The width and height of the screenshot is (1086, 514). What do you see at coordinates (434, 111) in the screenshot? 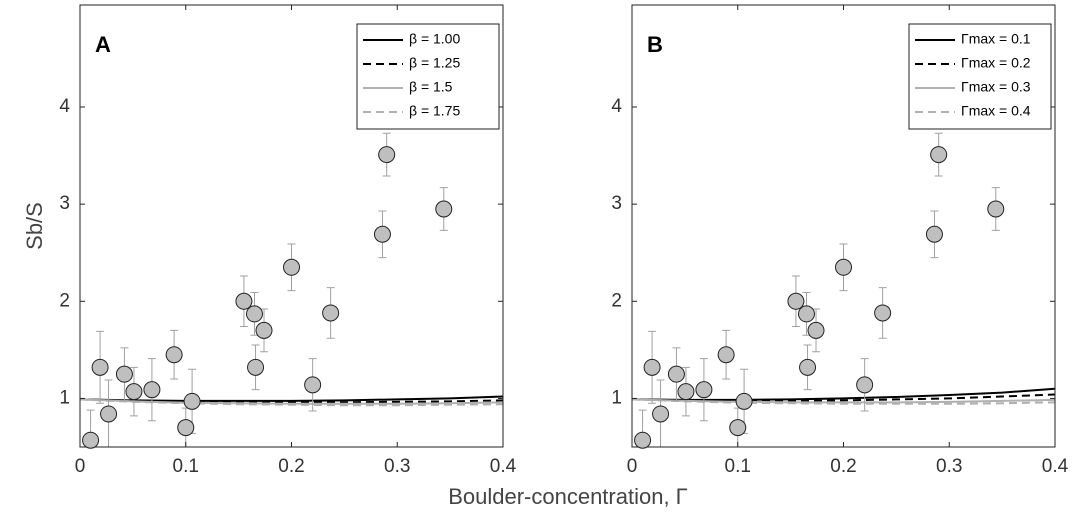
I see `legend-label: β = 1.75` at bounding box center [434, 111].